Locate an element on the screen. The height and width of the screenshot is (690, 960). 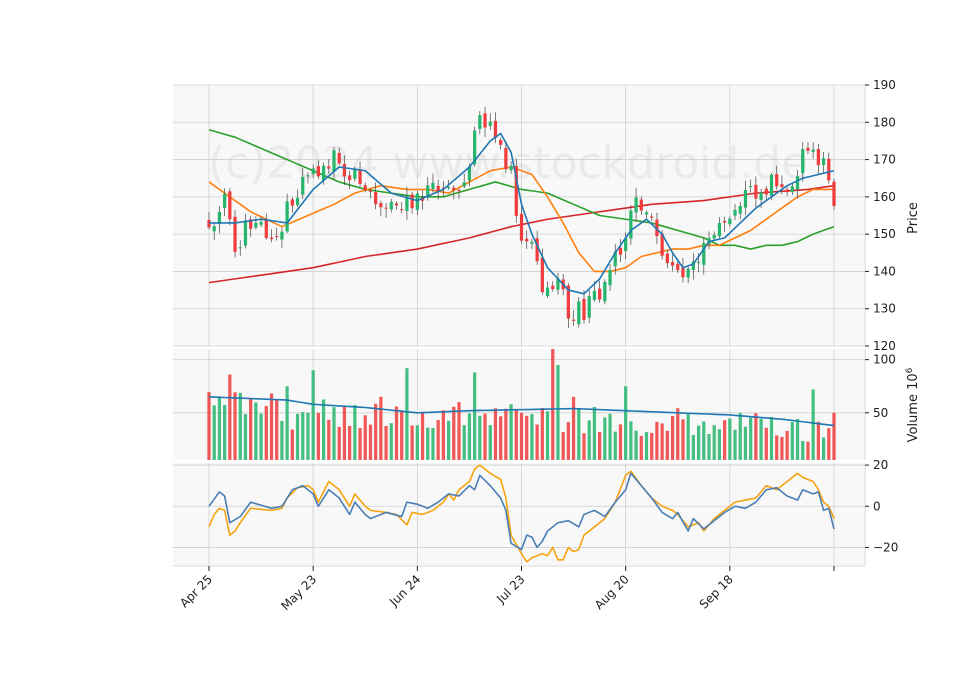
volume-axis-title: Volume 106 is located at coordinates (913, 404).